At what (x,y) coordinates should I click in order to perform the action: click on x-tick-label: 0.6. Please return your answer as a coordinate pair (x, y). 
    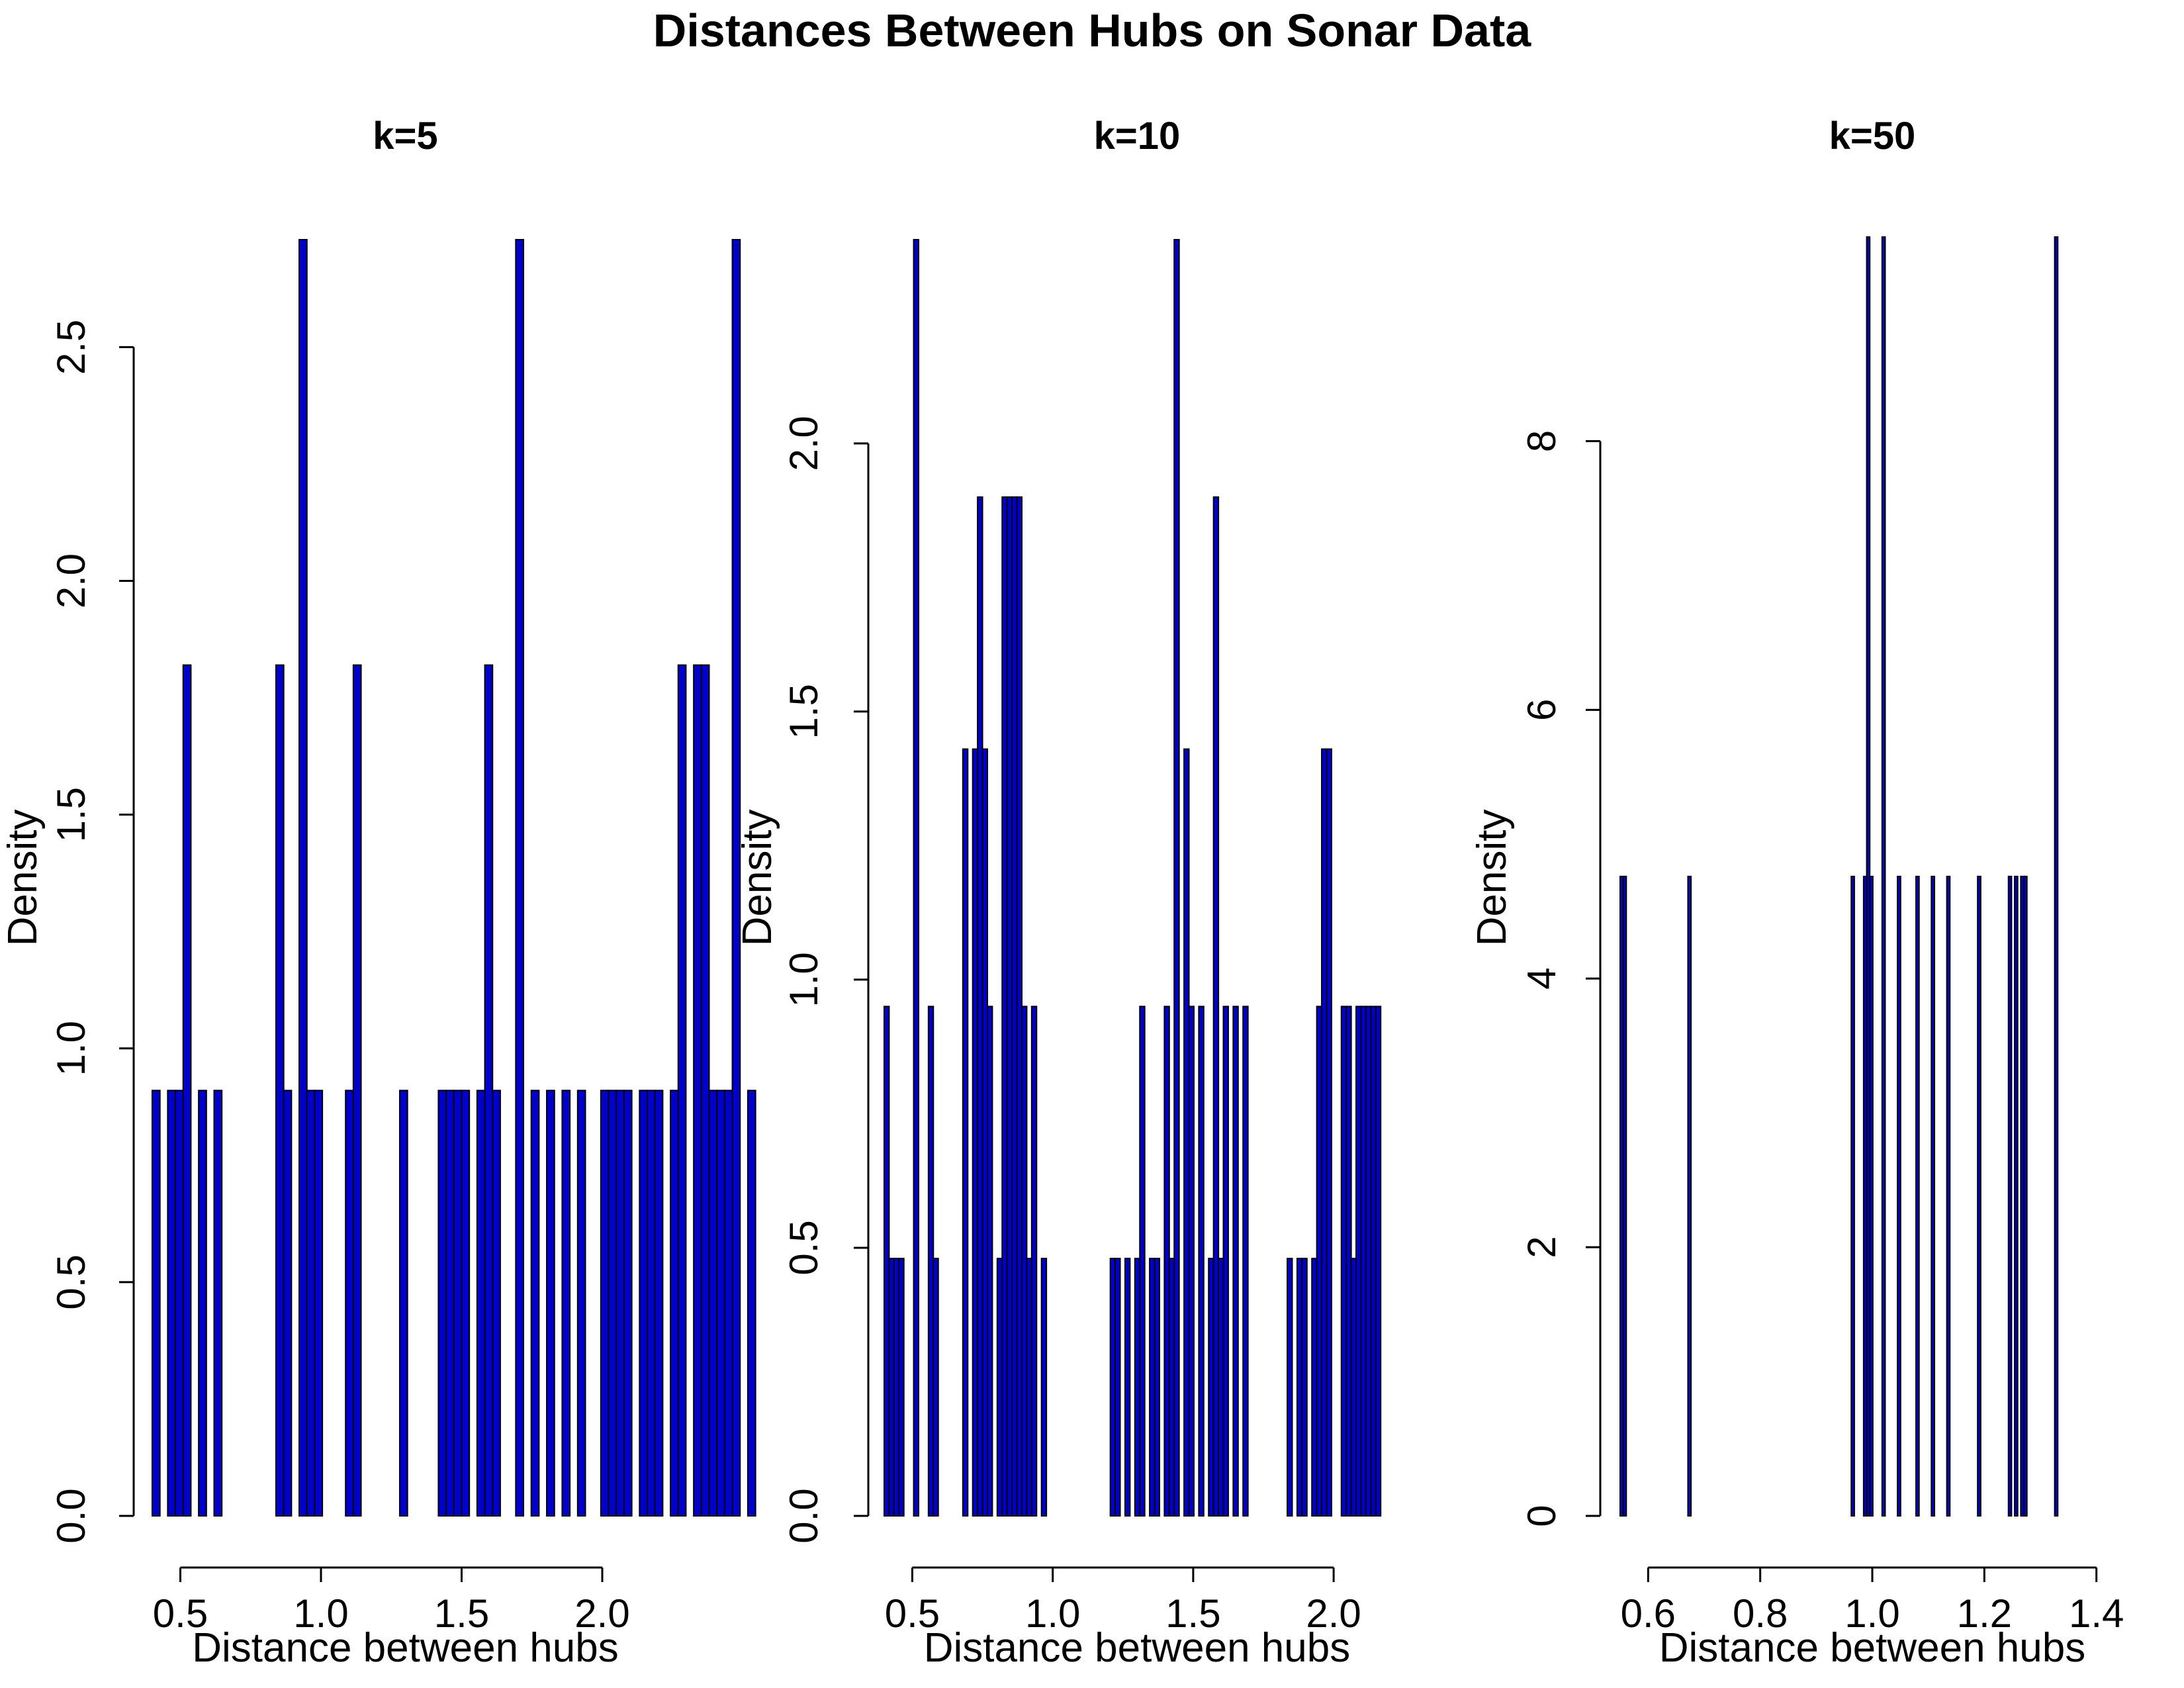
    Looking at the image, I should click on (1649, 1614).